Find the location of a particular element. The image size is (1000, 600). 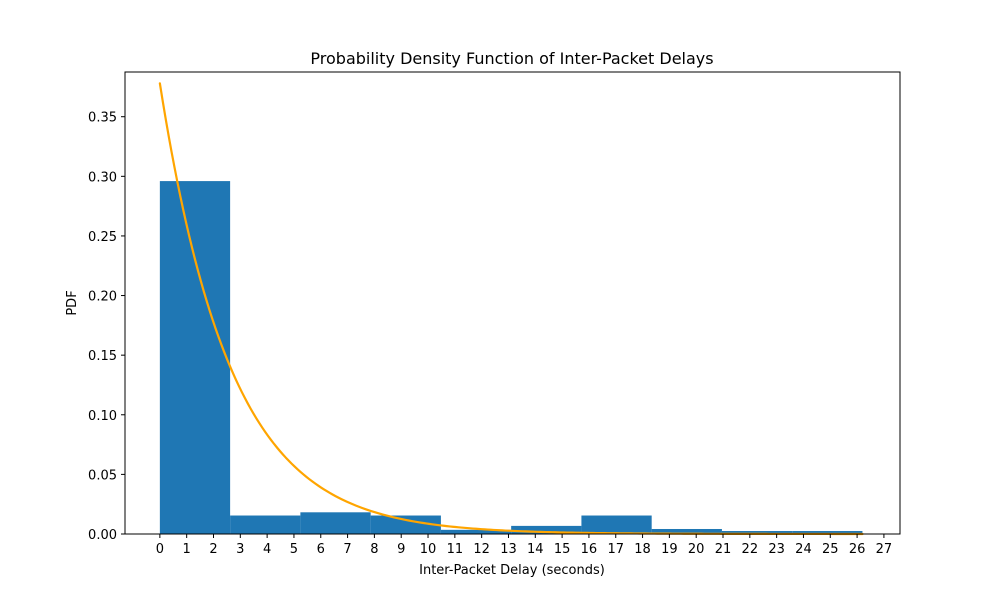

x-tick-label: 15 is located at coordinates (562, 549).